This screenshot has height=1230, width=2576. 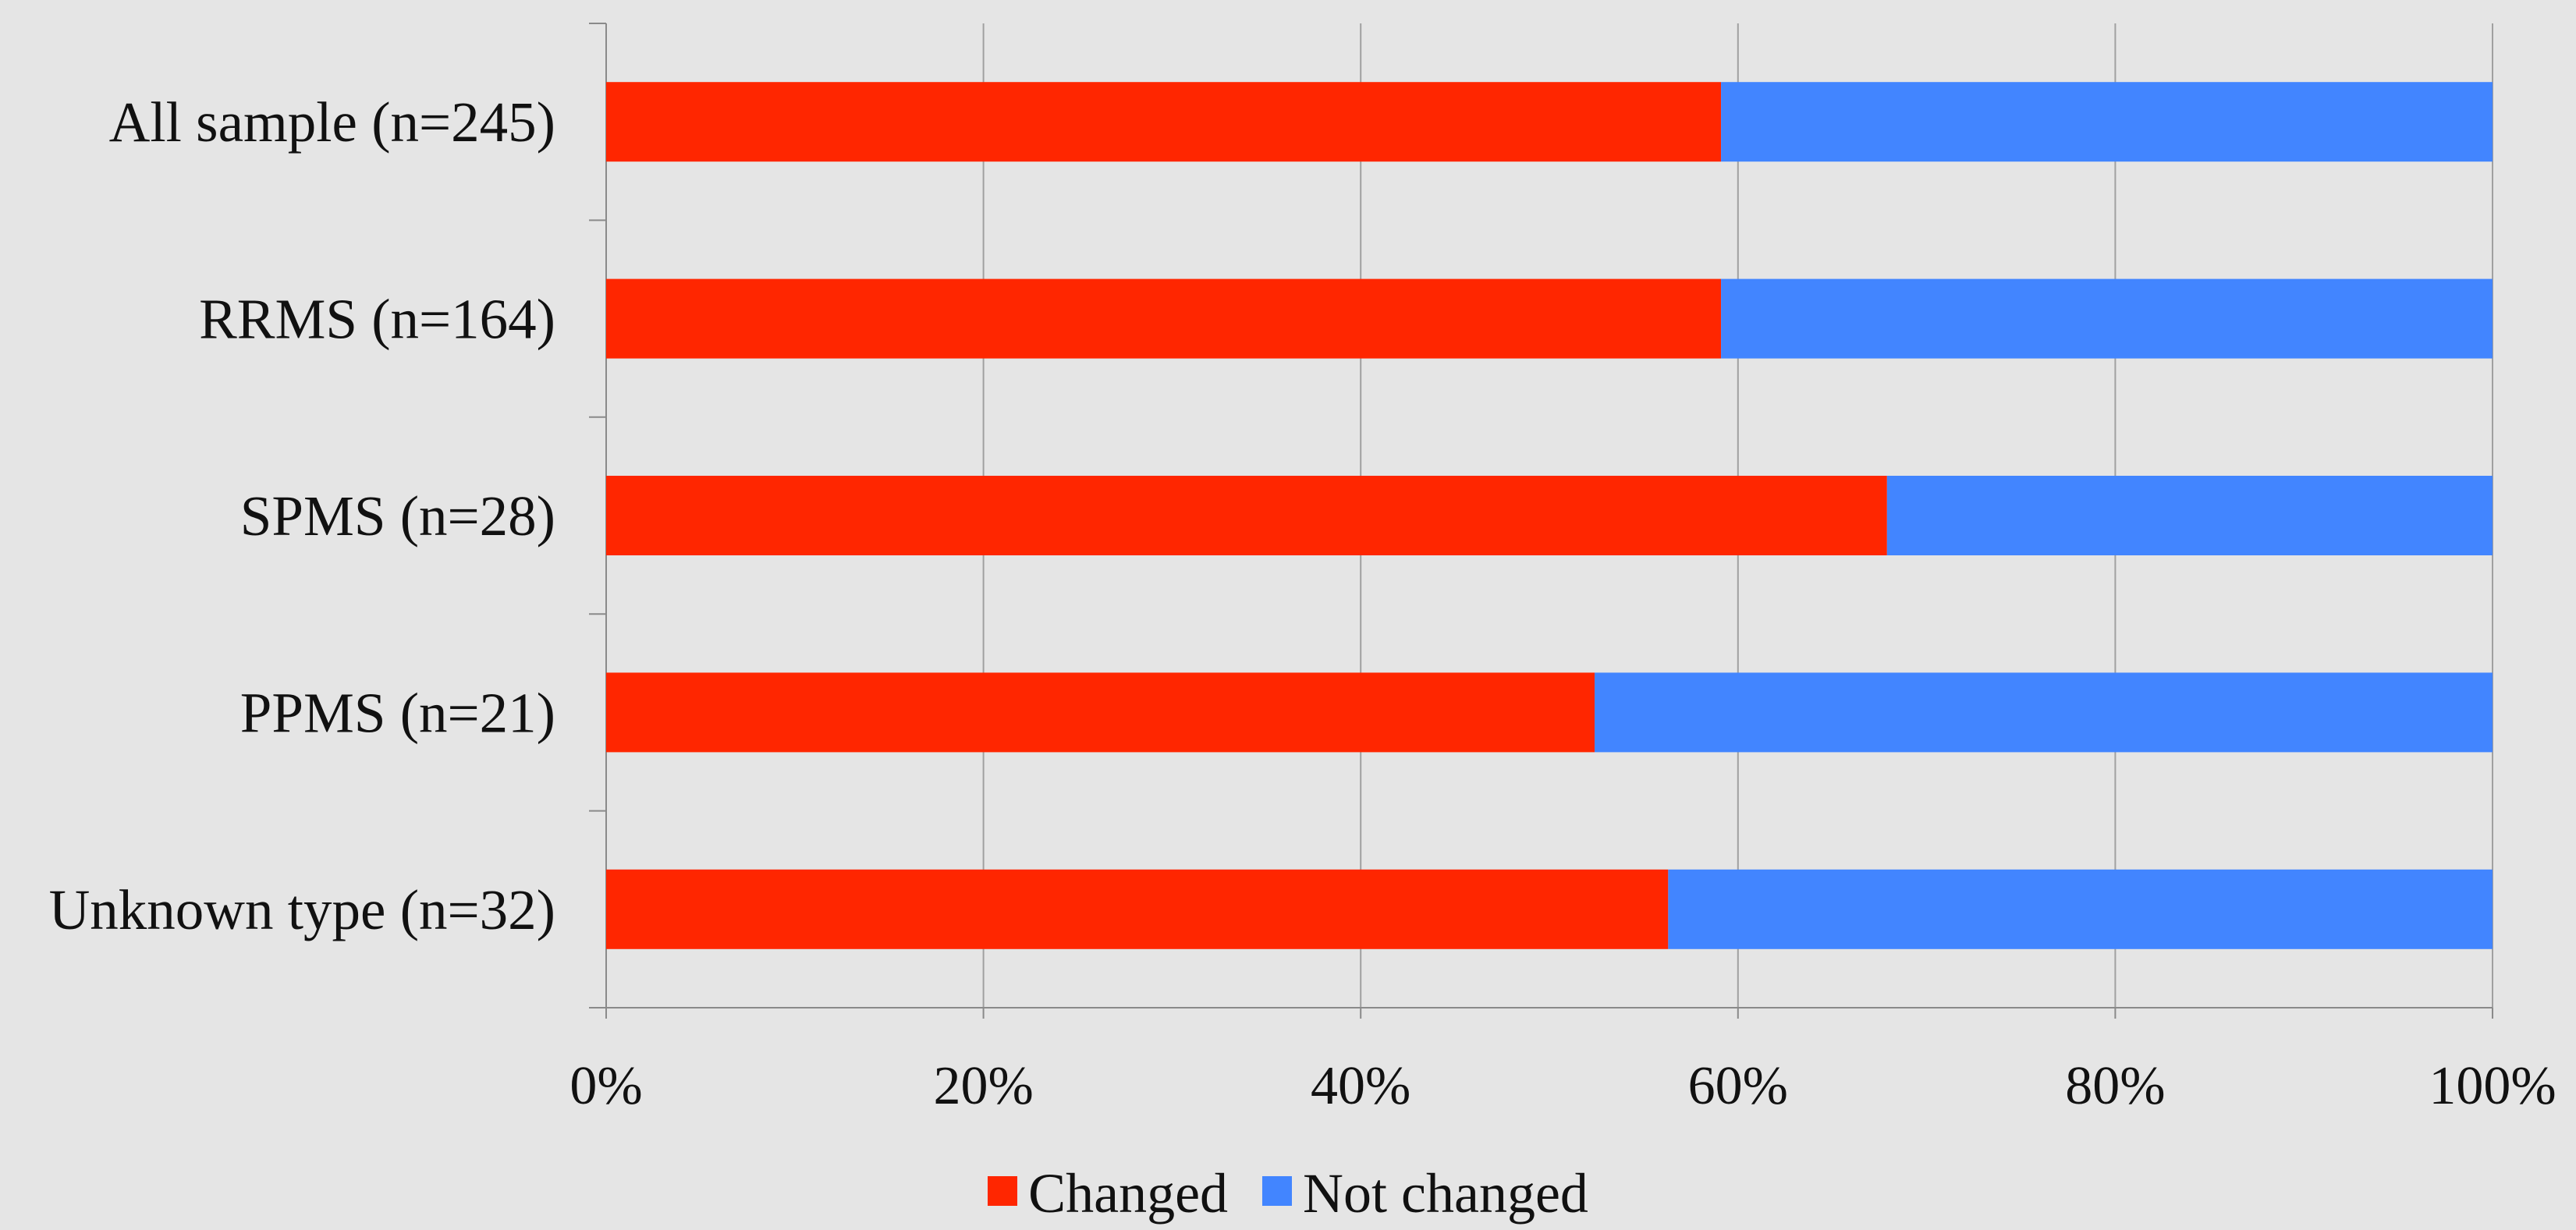 What do you see at coordinates (1003, 1191) in the screenshot?
I see `legend-swatch-changed` at bounding box center [1003, 1191].